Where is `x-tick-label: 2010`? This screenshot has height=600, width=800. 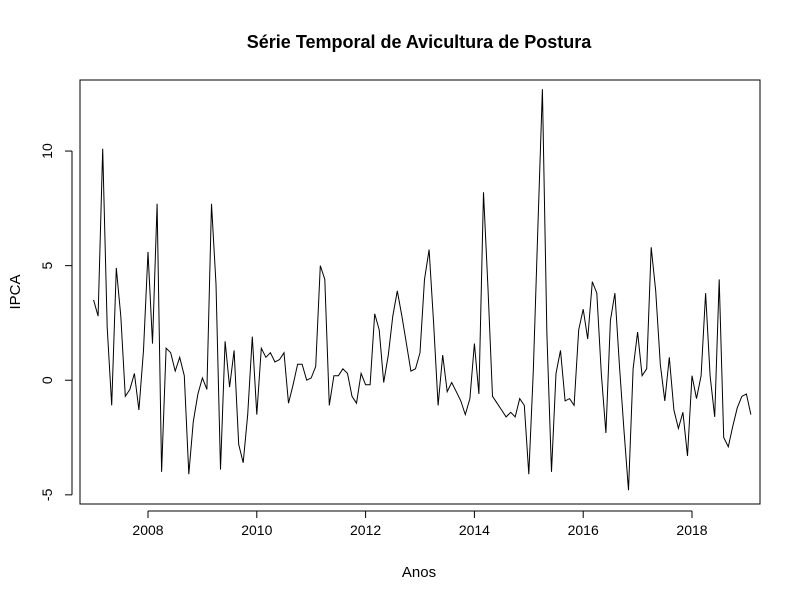
x-tick-label: 2010 is located at coordinates (256, 530).